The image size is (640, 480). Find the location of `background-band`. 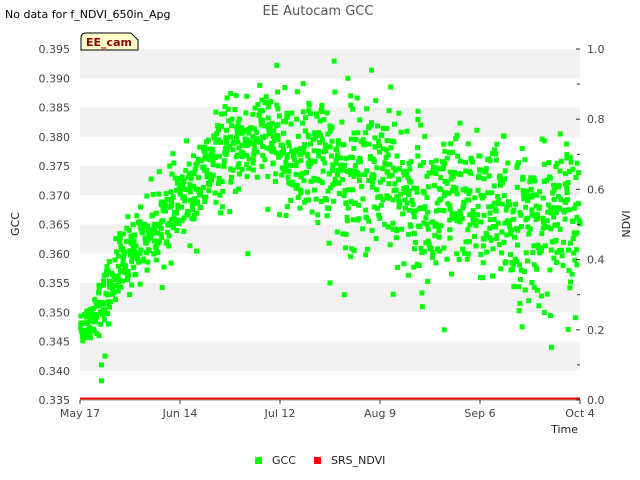

background-band is located at coordinates (330, 93).